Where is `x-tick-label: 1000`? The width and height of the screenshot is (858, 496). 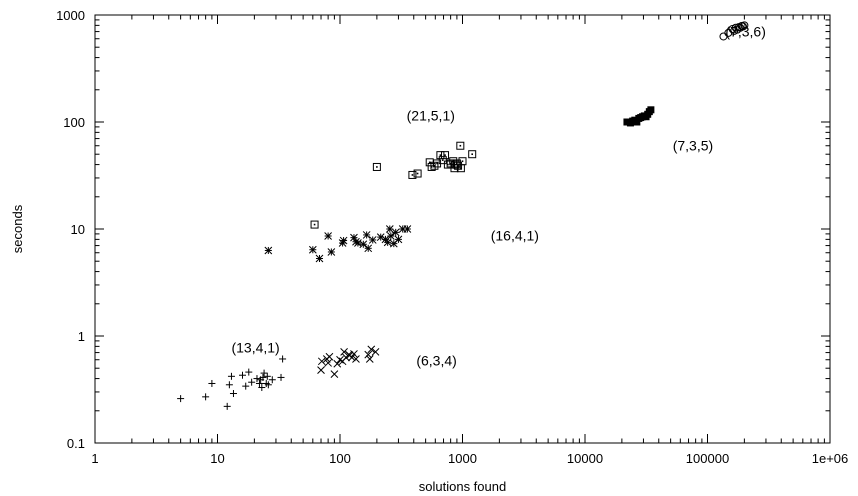
x-tick-label: 1000 is located at coordinates (462, 458).